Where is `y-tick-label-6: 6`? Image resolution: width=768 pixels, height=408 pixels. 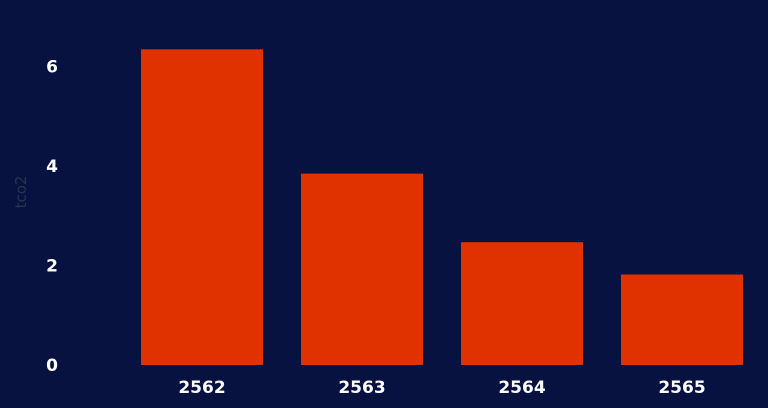 y-tick-label-6: 6 is located at coordinates (52, 68).